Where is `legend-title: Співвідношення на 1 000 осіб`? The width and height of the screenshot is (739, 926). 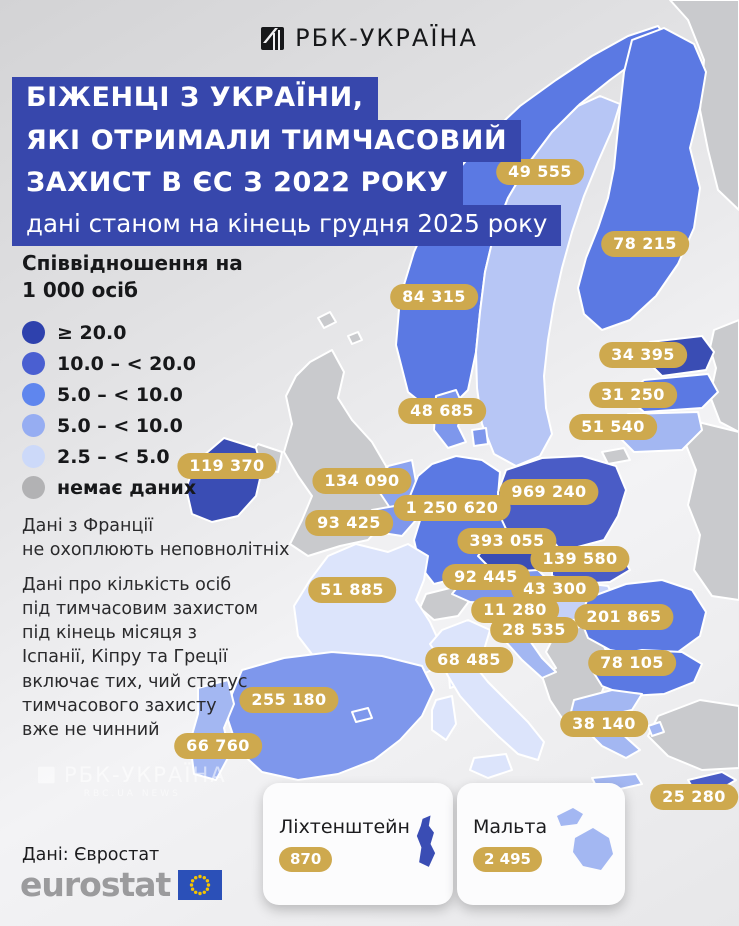
legend-title: Співвідношення на 1 000 осіб is located at coordinates (132, 276).